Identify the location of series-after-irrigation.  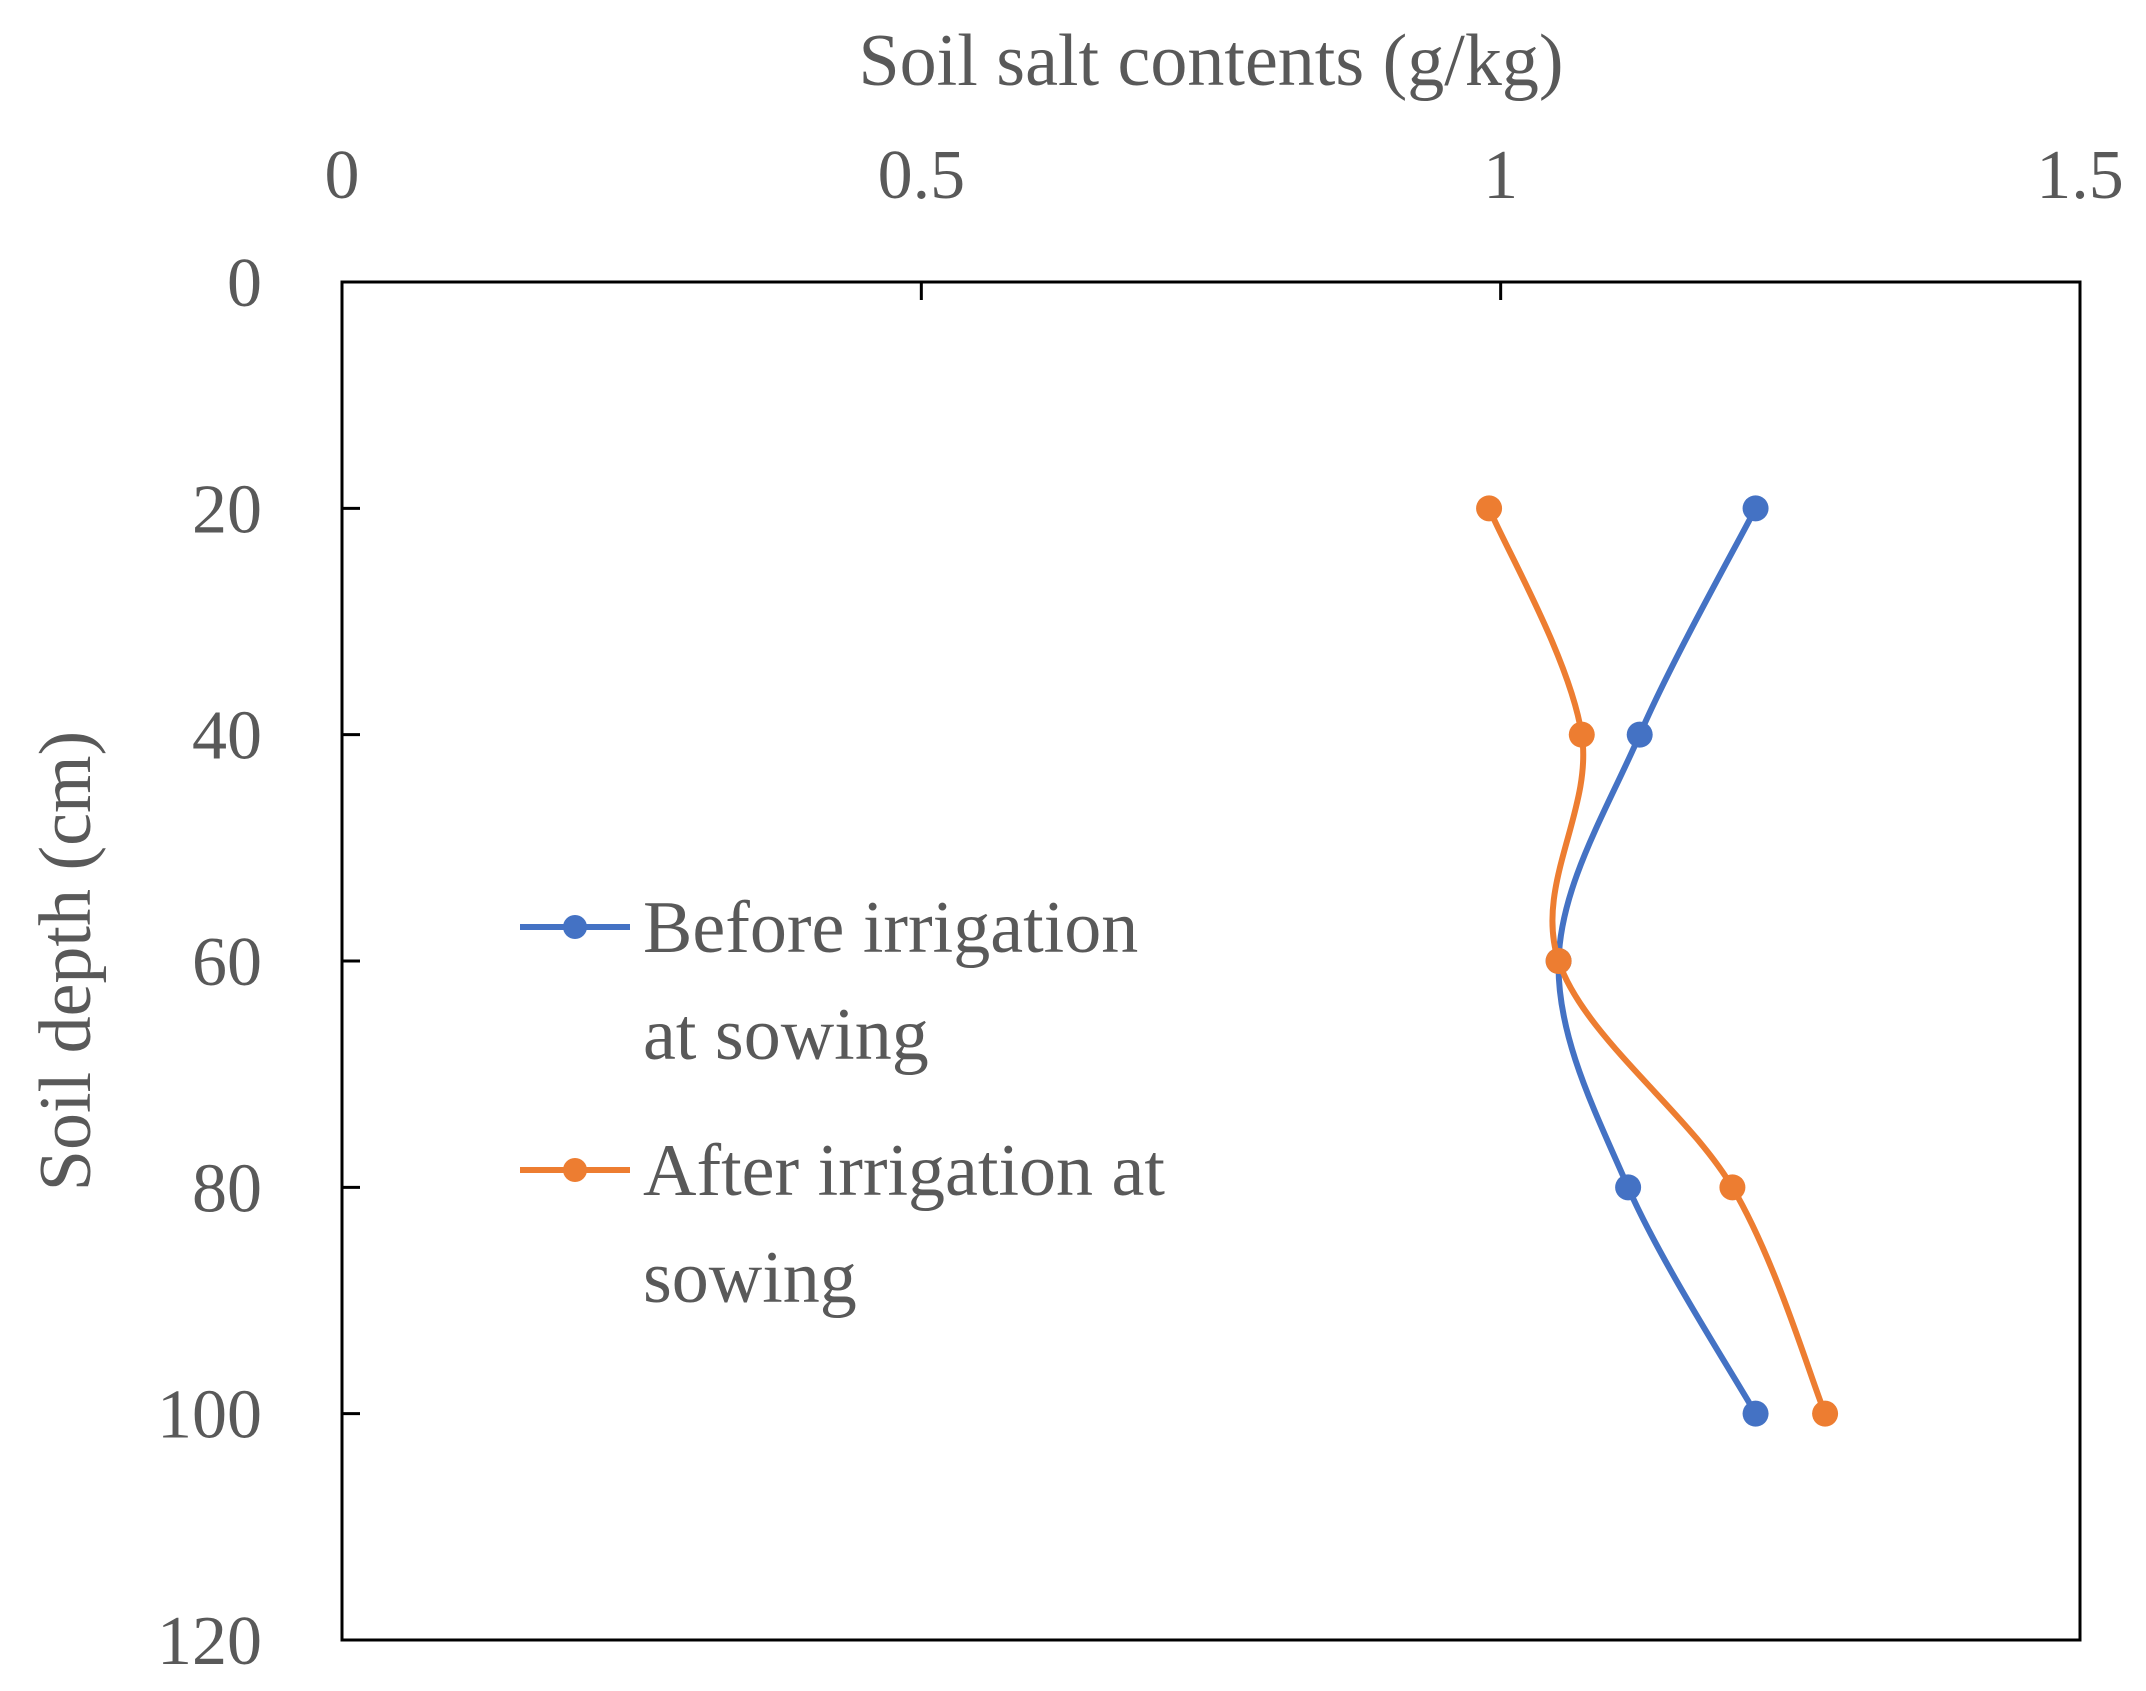
(1657, 961).